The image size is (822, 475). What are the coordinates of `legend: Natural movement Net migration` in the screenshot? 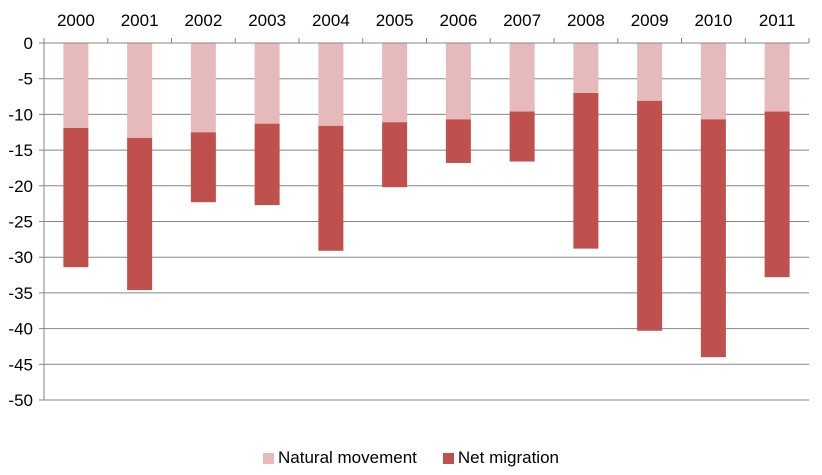 It's located at (411, 458).